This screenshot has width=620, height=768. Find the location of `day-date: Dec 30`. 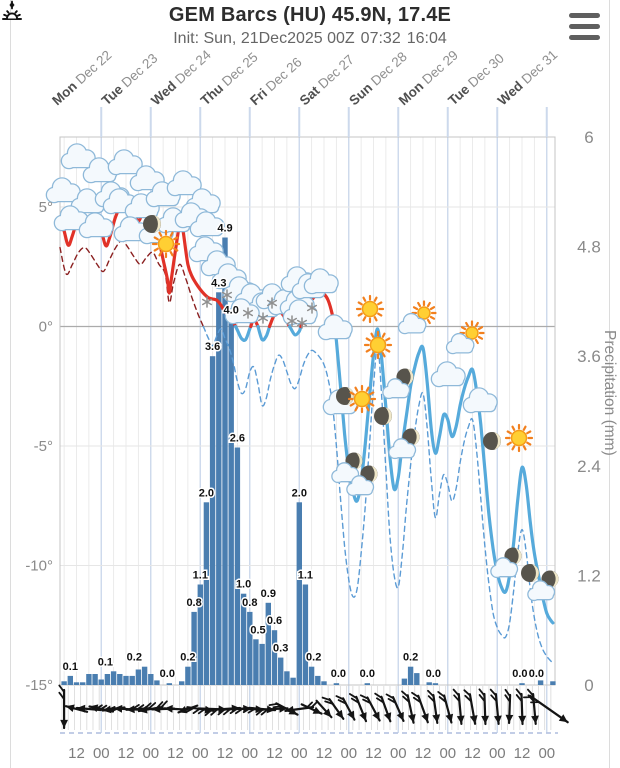

day-date: Dec 30 is located at coordinates (484, 72).